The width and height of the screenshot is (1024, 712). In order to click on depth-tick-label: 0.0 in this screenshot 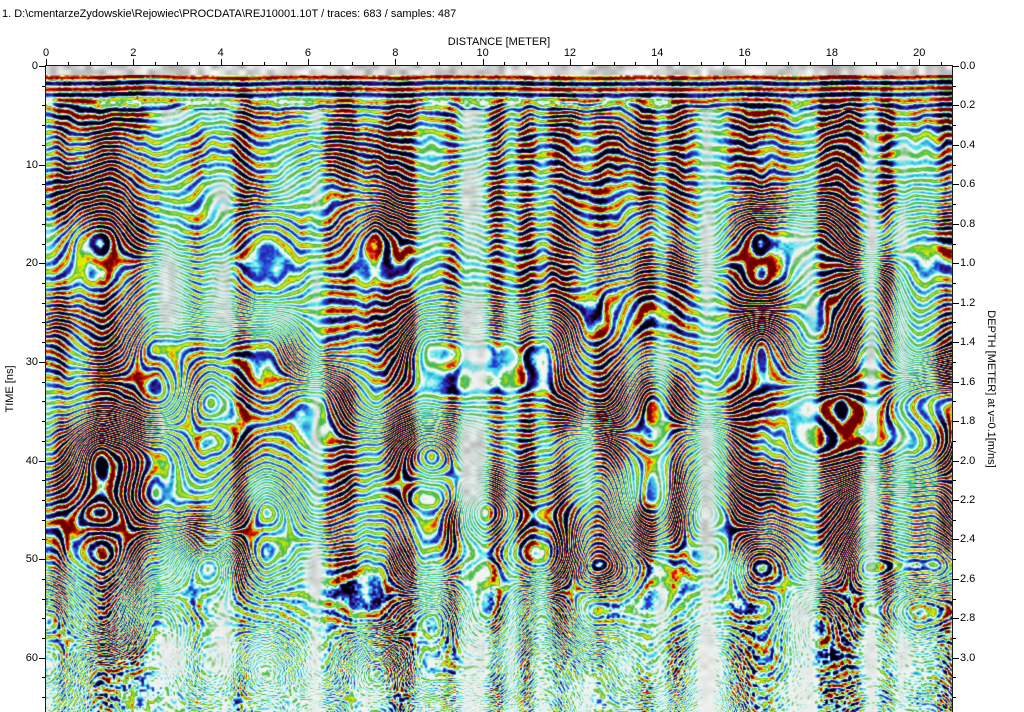, I will do `click(968, 66)`.